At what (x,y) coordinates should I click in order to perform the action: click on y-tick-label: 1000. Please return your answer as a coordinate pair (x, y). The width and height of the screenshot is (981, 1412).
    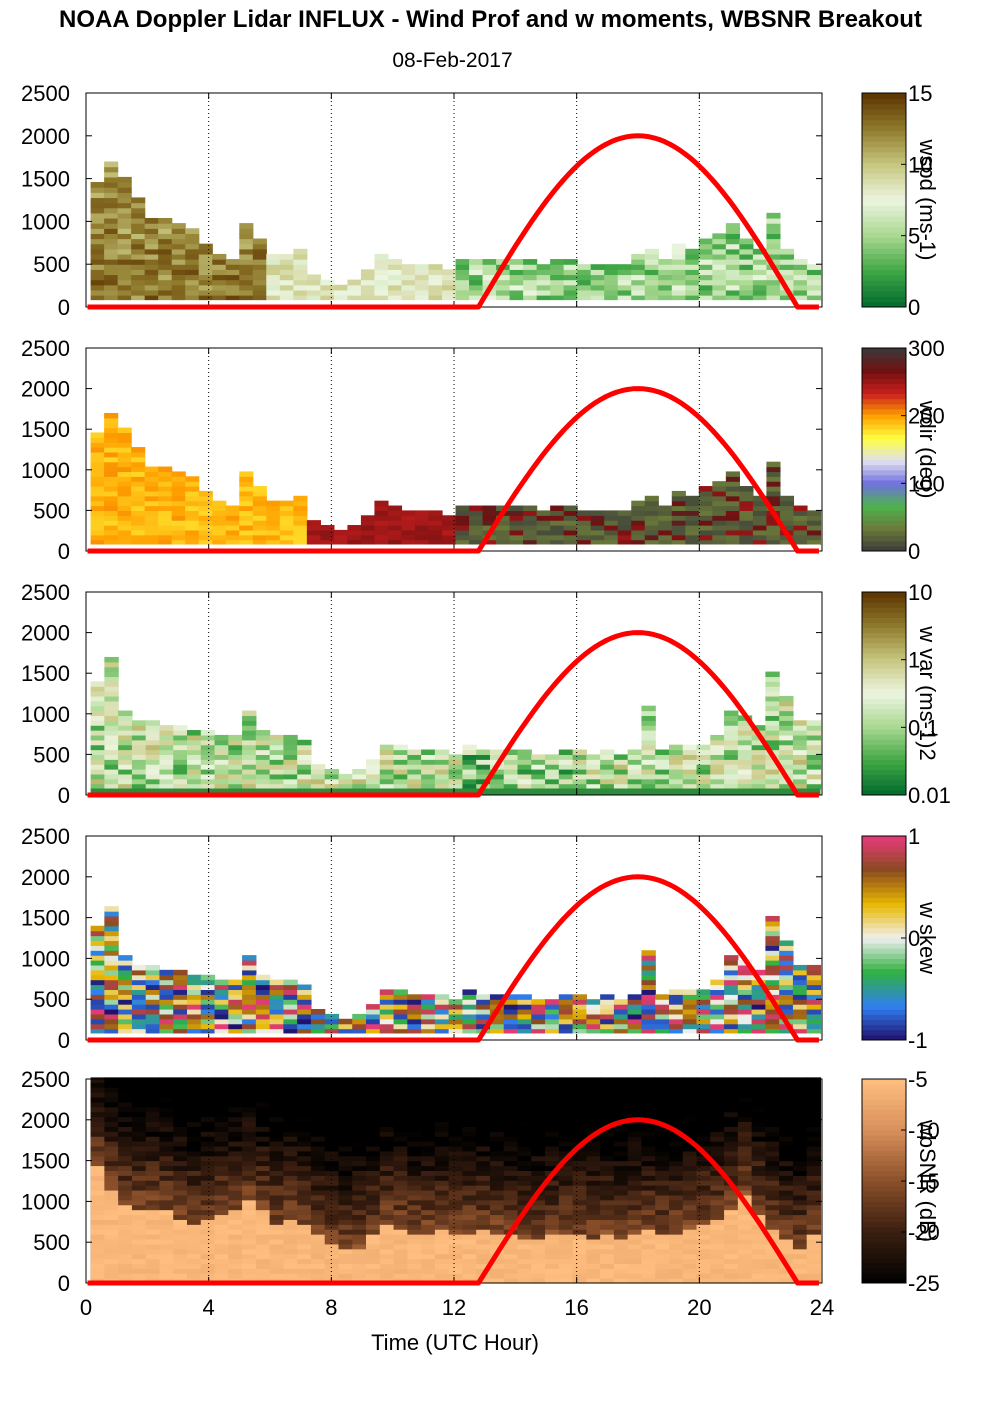
    Looking at the image, I should click on (45, 714).